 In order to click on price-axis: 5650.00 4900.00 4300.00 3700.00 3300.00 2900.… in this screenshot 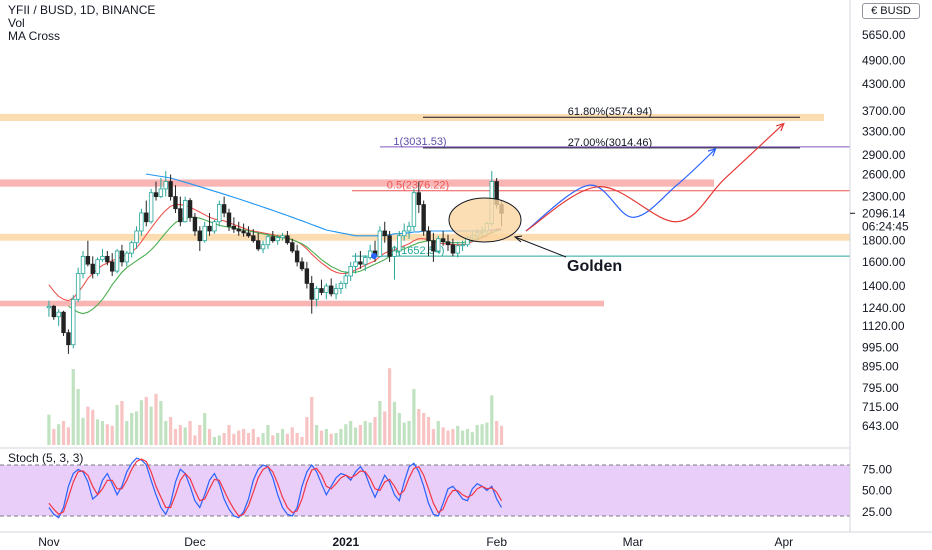, I will do `click(879, 230)`.